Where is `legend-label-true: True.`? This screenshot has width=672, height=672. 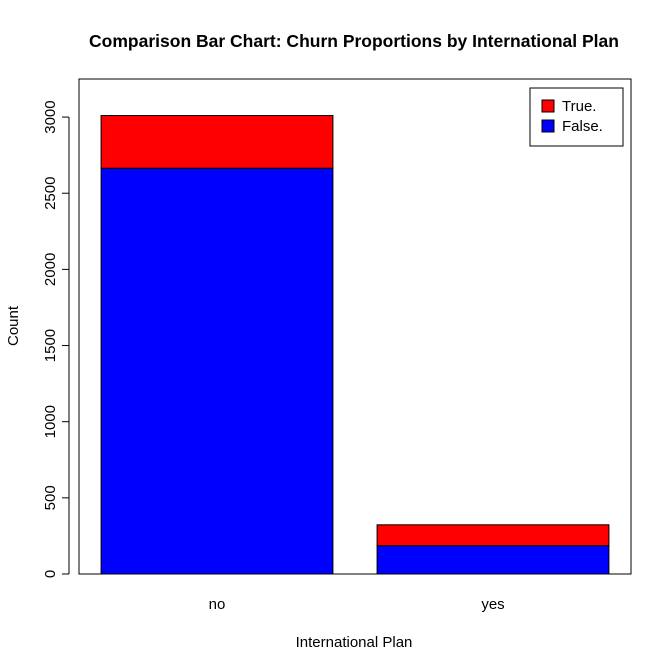
legend-label-true: True. is located at coordinates (579, 106).